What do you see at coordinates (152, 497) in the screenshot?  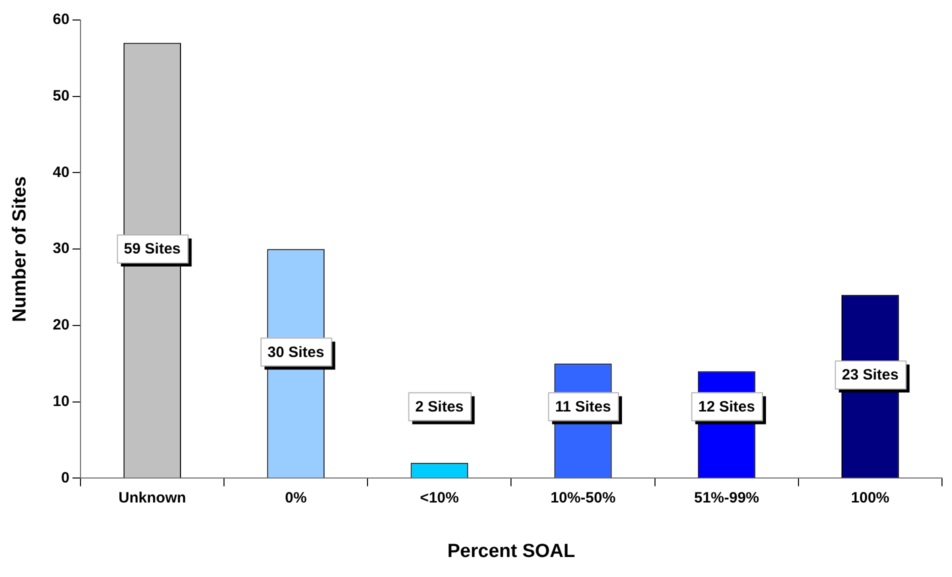 I see `x-tick-label: Unknown` at bounding box center [152, 497].